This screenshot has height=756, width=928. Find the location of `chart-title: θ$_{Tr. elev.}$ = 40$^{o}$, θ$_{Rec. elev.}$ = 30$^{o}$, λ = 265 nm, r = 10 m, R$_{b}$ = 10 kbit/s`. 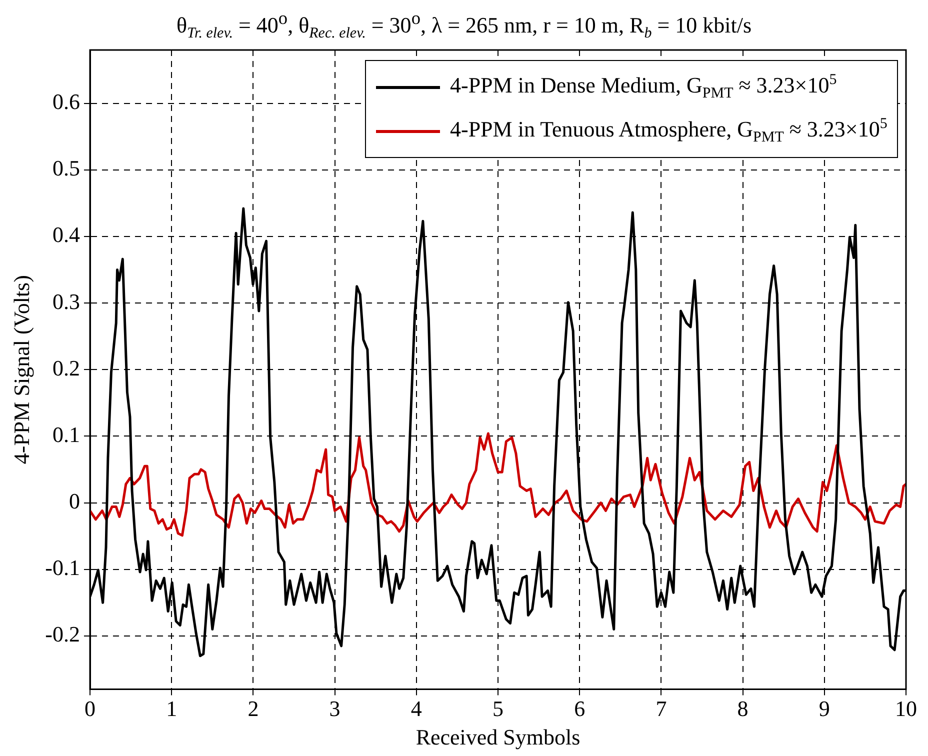

chart-title: θ$_{Tr. elev.}$ = 40$^{o}$, θ$_{Rec. elev.}$ = 30$^{o}$, λ = 265 nm, r = 10 m, R$_{b}$ = 10 kbit/s is located at coordinates (464, 25).